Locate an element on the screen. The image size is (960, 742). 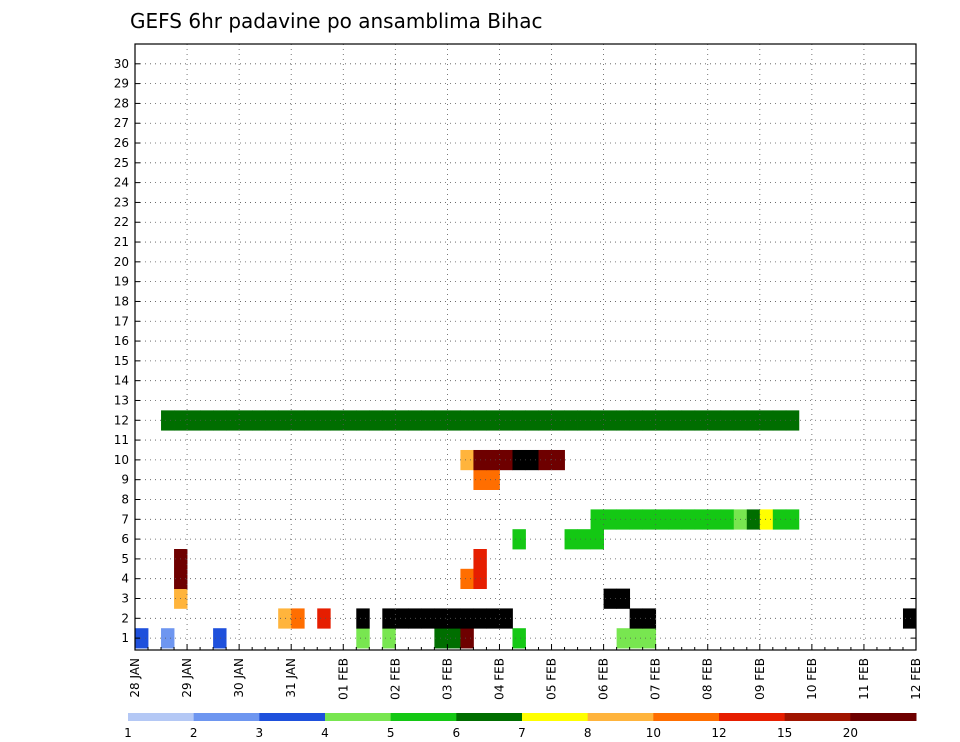
y-tick-label: 29 is located at coordinates (121, 84).